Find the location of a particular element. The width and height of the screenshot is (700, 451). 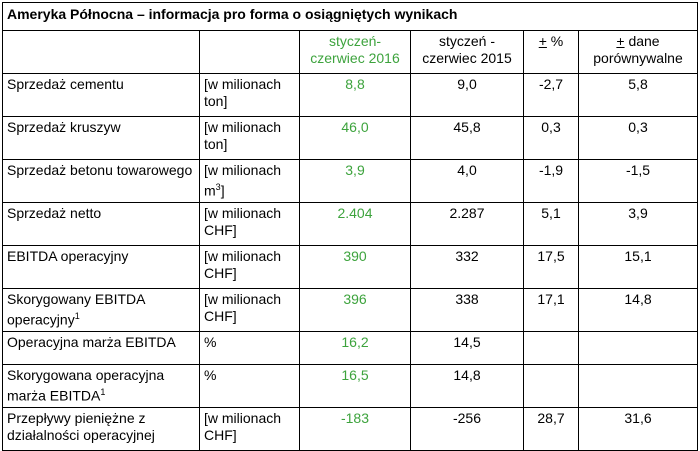

row-label: Skorygowana operacyjna marża EBITDA1 is located at coordinates (101, 386).